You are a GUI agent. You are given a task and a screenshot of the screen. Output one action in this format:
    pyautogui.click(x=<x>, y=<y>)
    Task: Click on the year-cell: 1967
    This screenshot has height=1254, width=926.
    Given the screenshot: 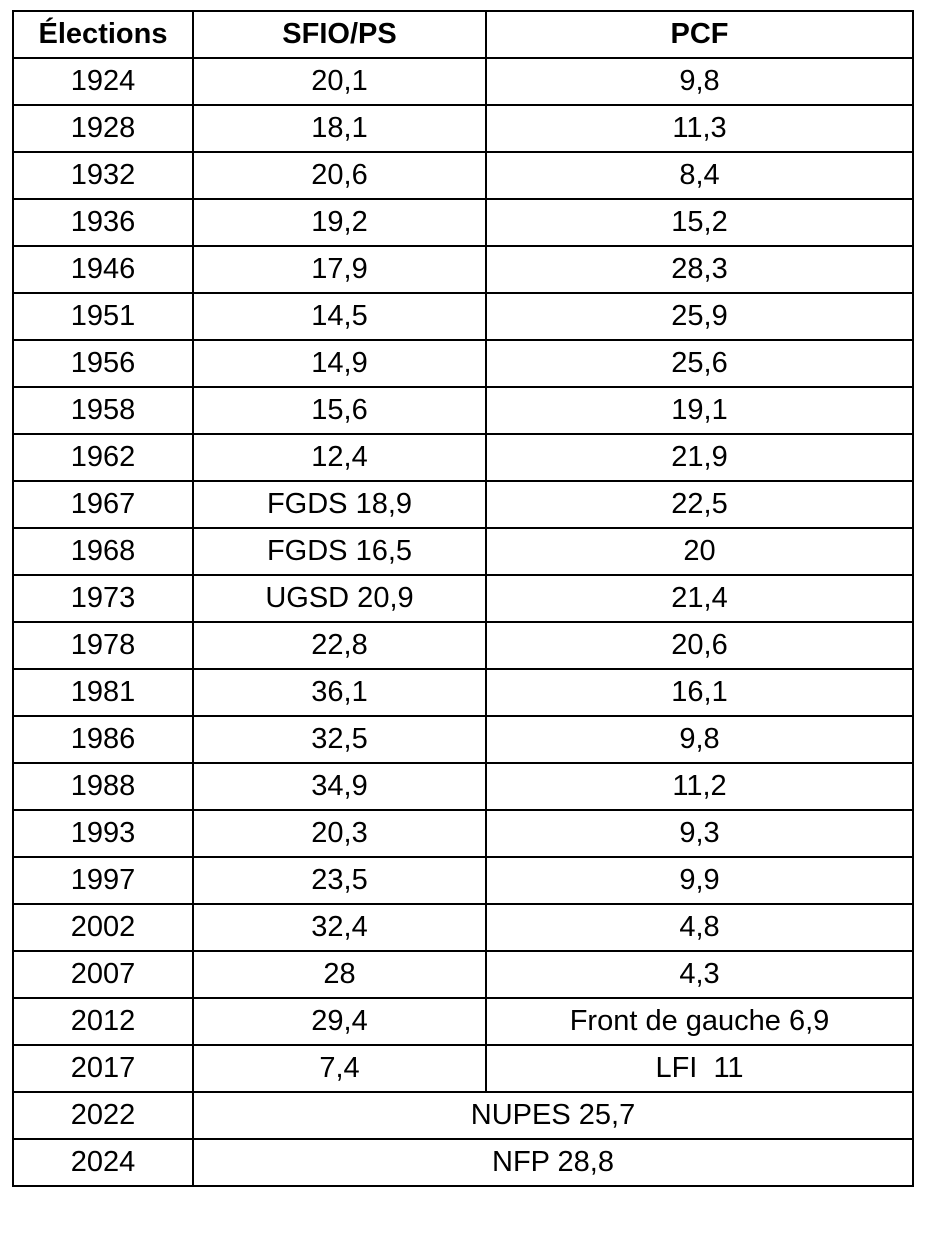 What is the action you would take?
    pyautogui.click(x=103, y=504)
    